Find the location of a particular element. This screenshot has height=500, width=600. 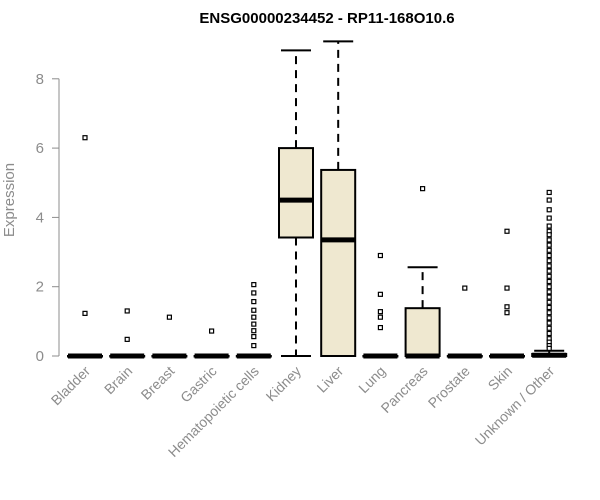

x-tick-label-11: Unknown / Other is located at coordinates (515, 406).